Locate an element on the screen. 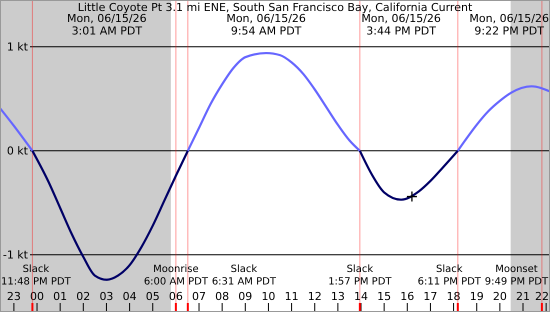 The image size is (550, 312). chart-title: Little Coyote Pt 3.1 mi ENE, South San Francisco Bay, California Current is located at coordinates (275, 7).